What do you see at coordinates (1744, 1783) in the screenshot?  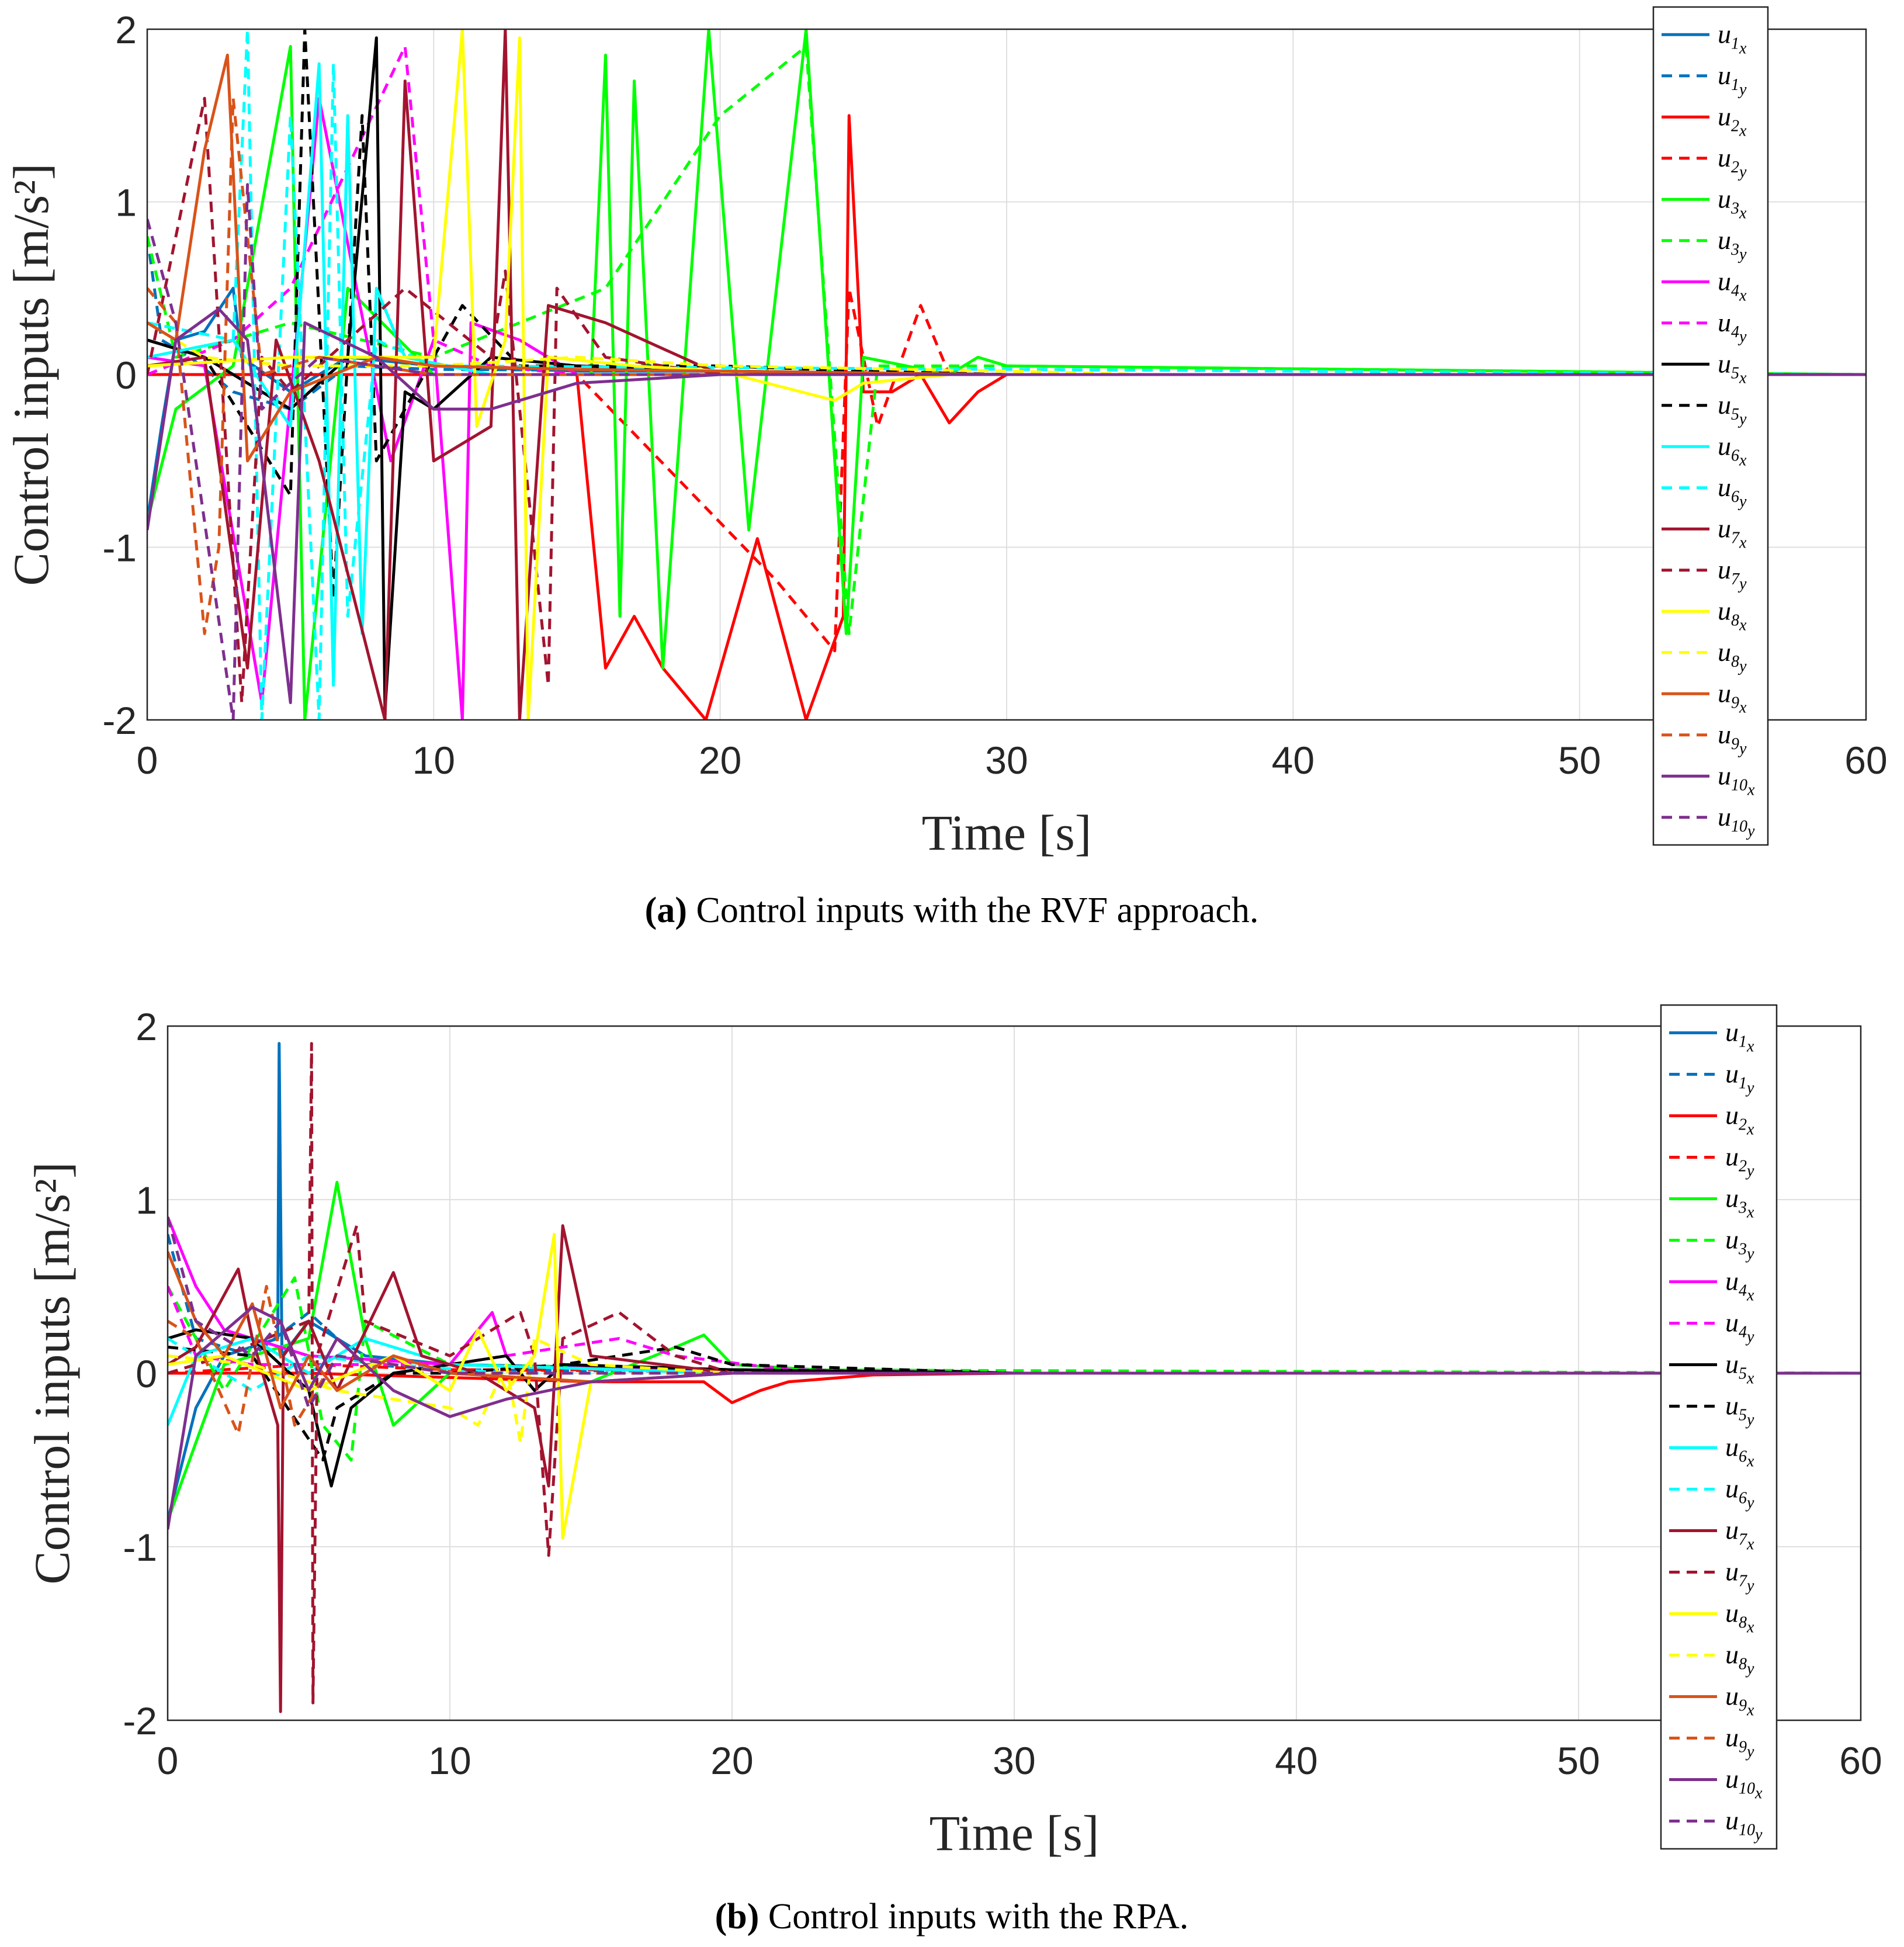 I see `legend-label-u10x: u10x` at bounding box center [1744, 1783].